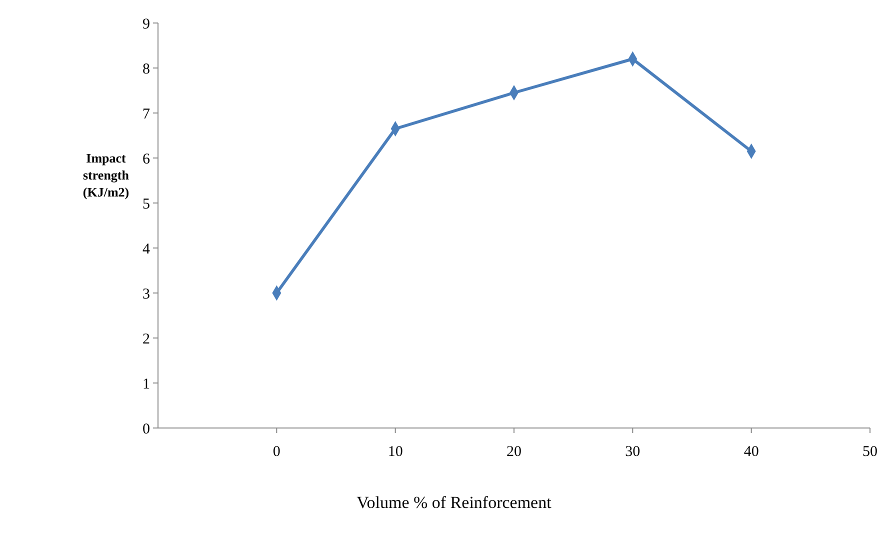  Describe the element at coordinates (146, 69) in the screenshot. I see `y-tick-label: 8` at that location.